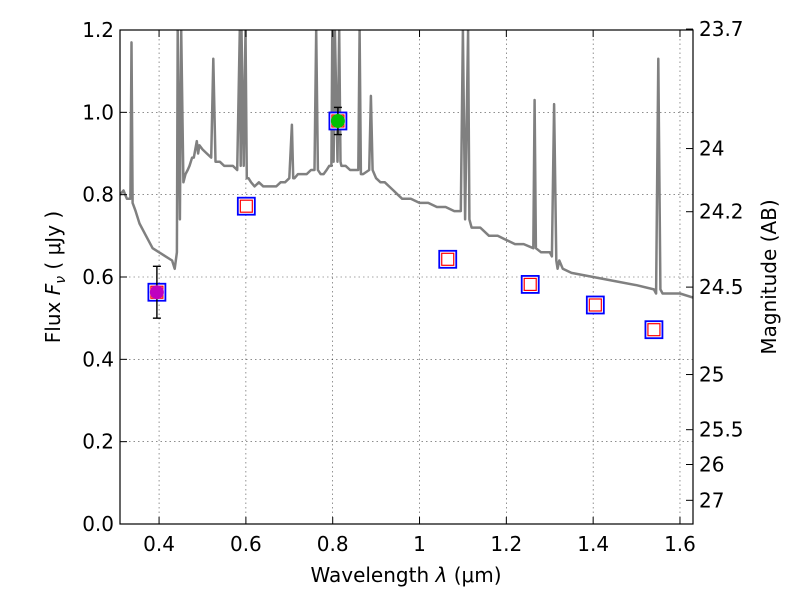  What do you see at coordinates (98, 277) in the screenshot?
I see `y-tick-label: 0.6` at bounding box center [98, 277].